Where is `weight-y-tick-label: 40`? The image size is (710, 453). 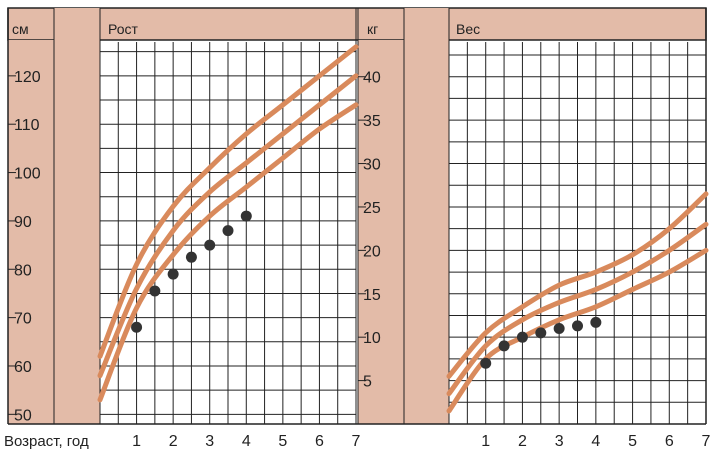
weight-y-tick-label: 40 is located at coordinates (372, 78).